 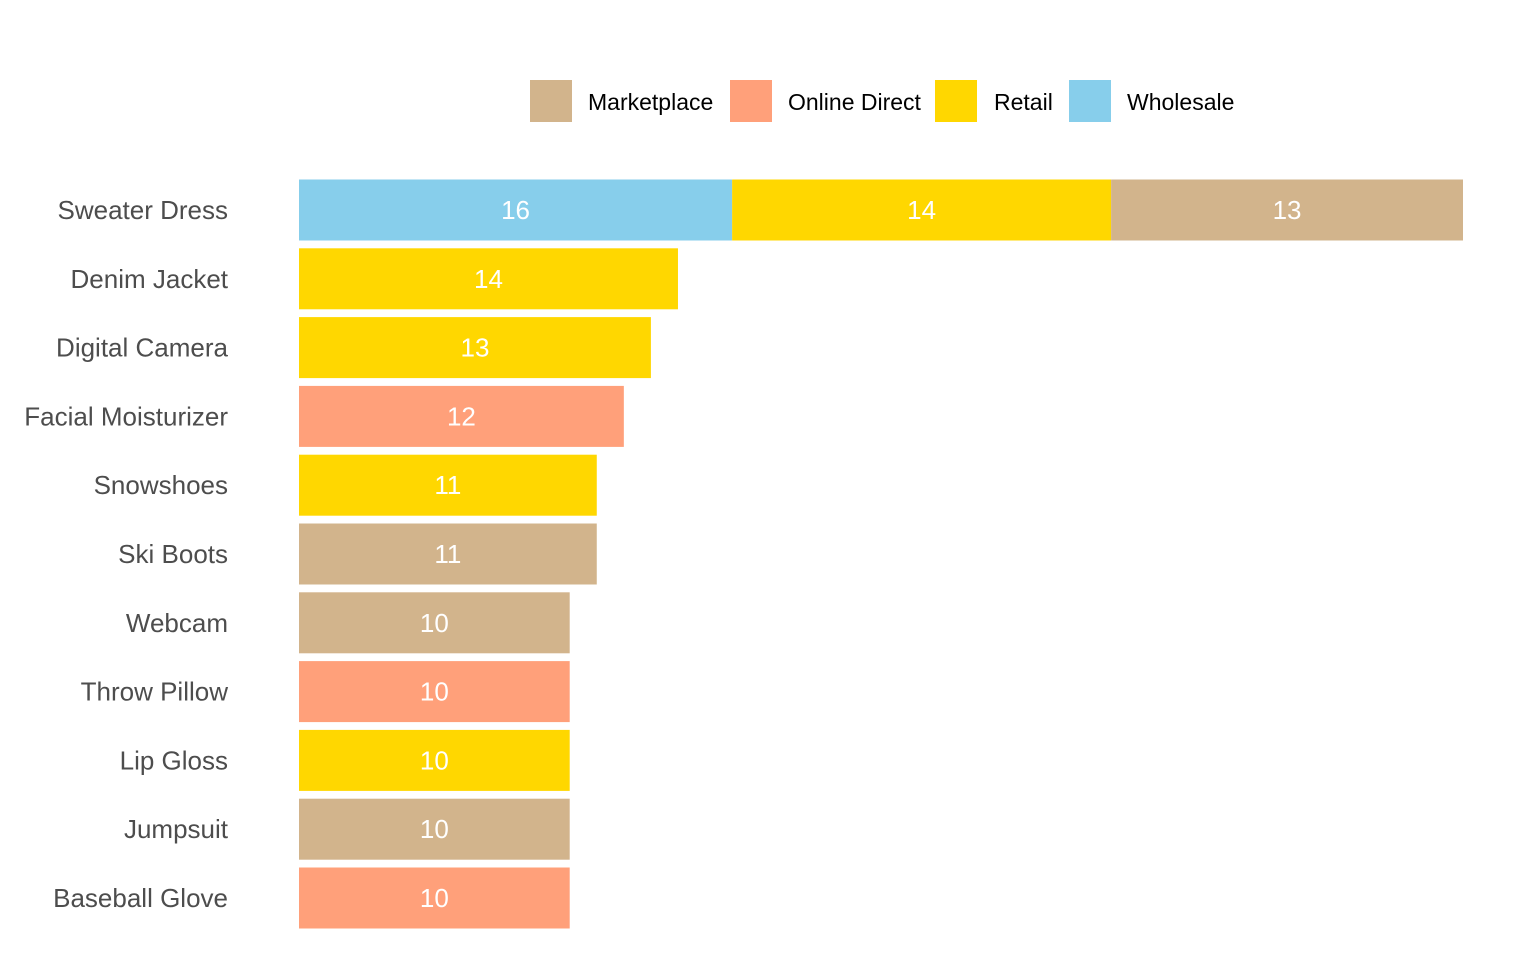 I want to click on bar-ski-boots-marketplace, so click(x=448, y=554).